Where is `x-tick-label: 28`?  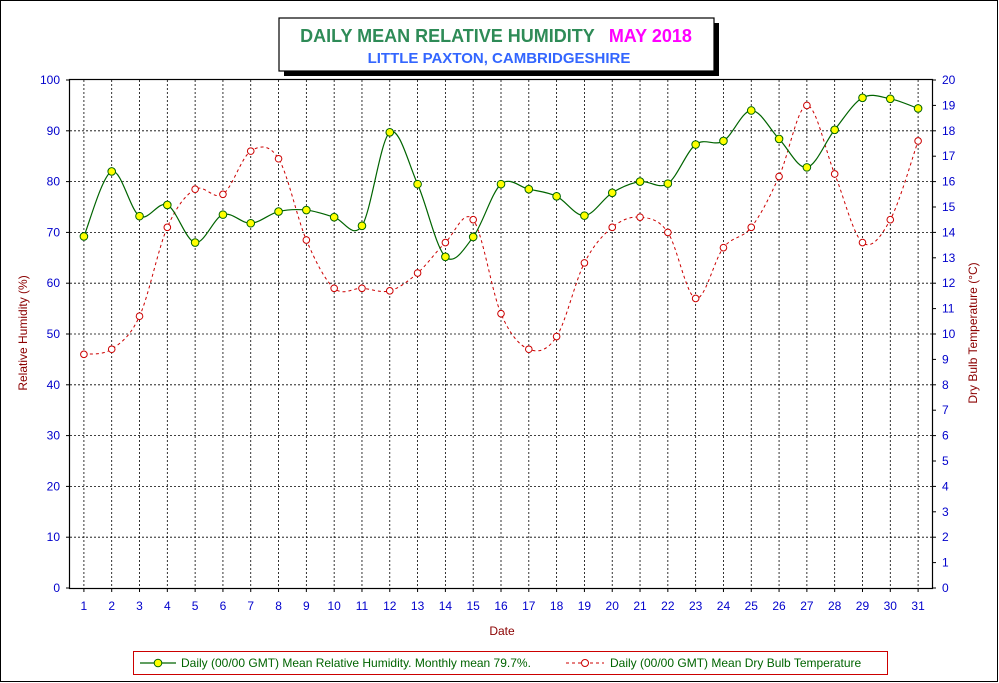
x-tick-label: 28 is located at coordinates (835, 606).